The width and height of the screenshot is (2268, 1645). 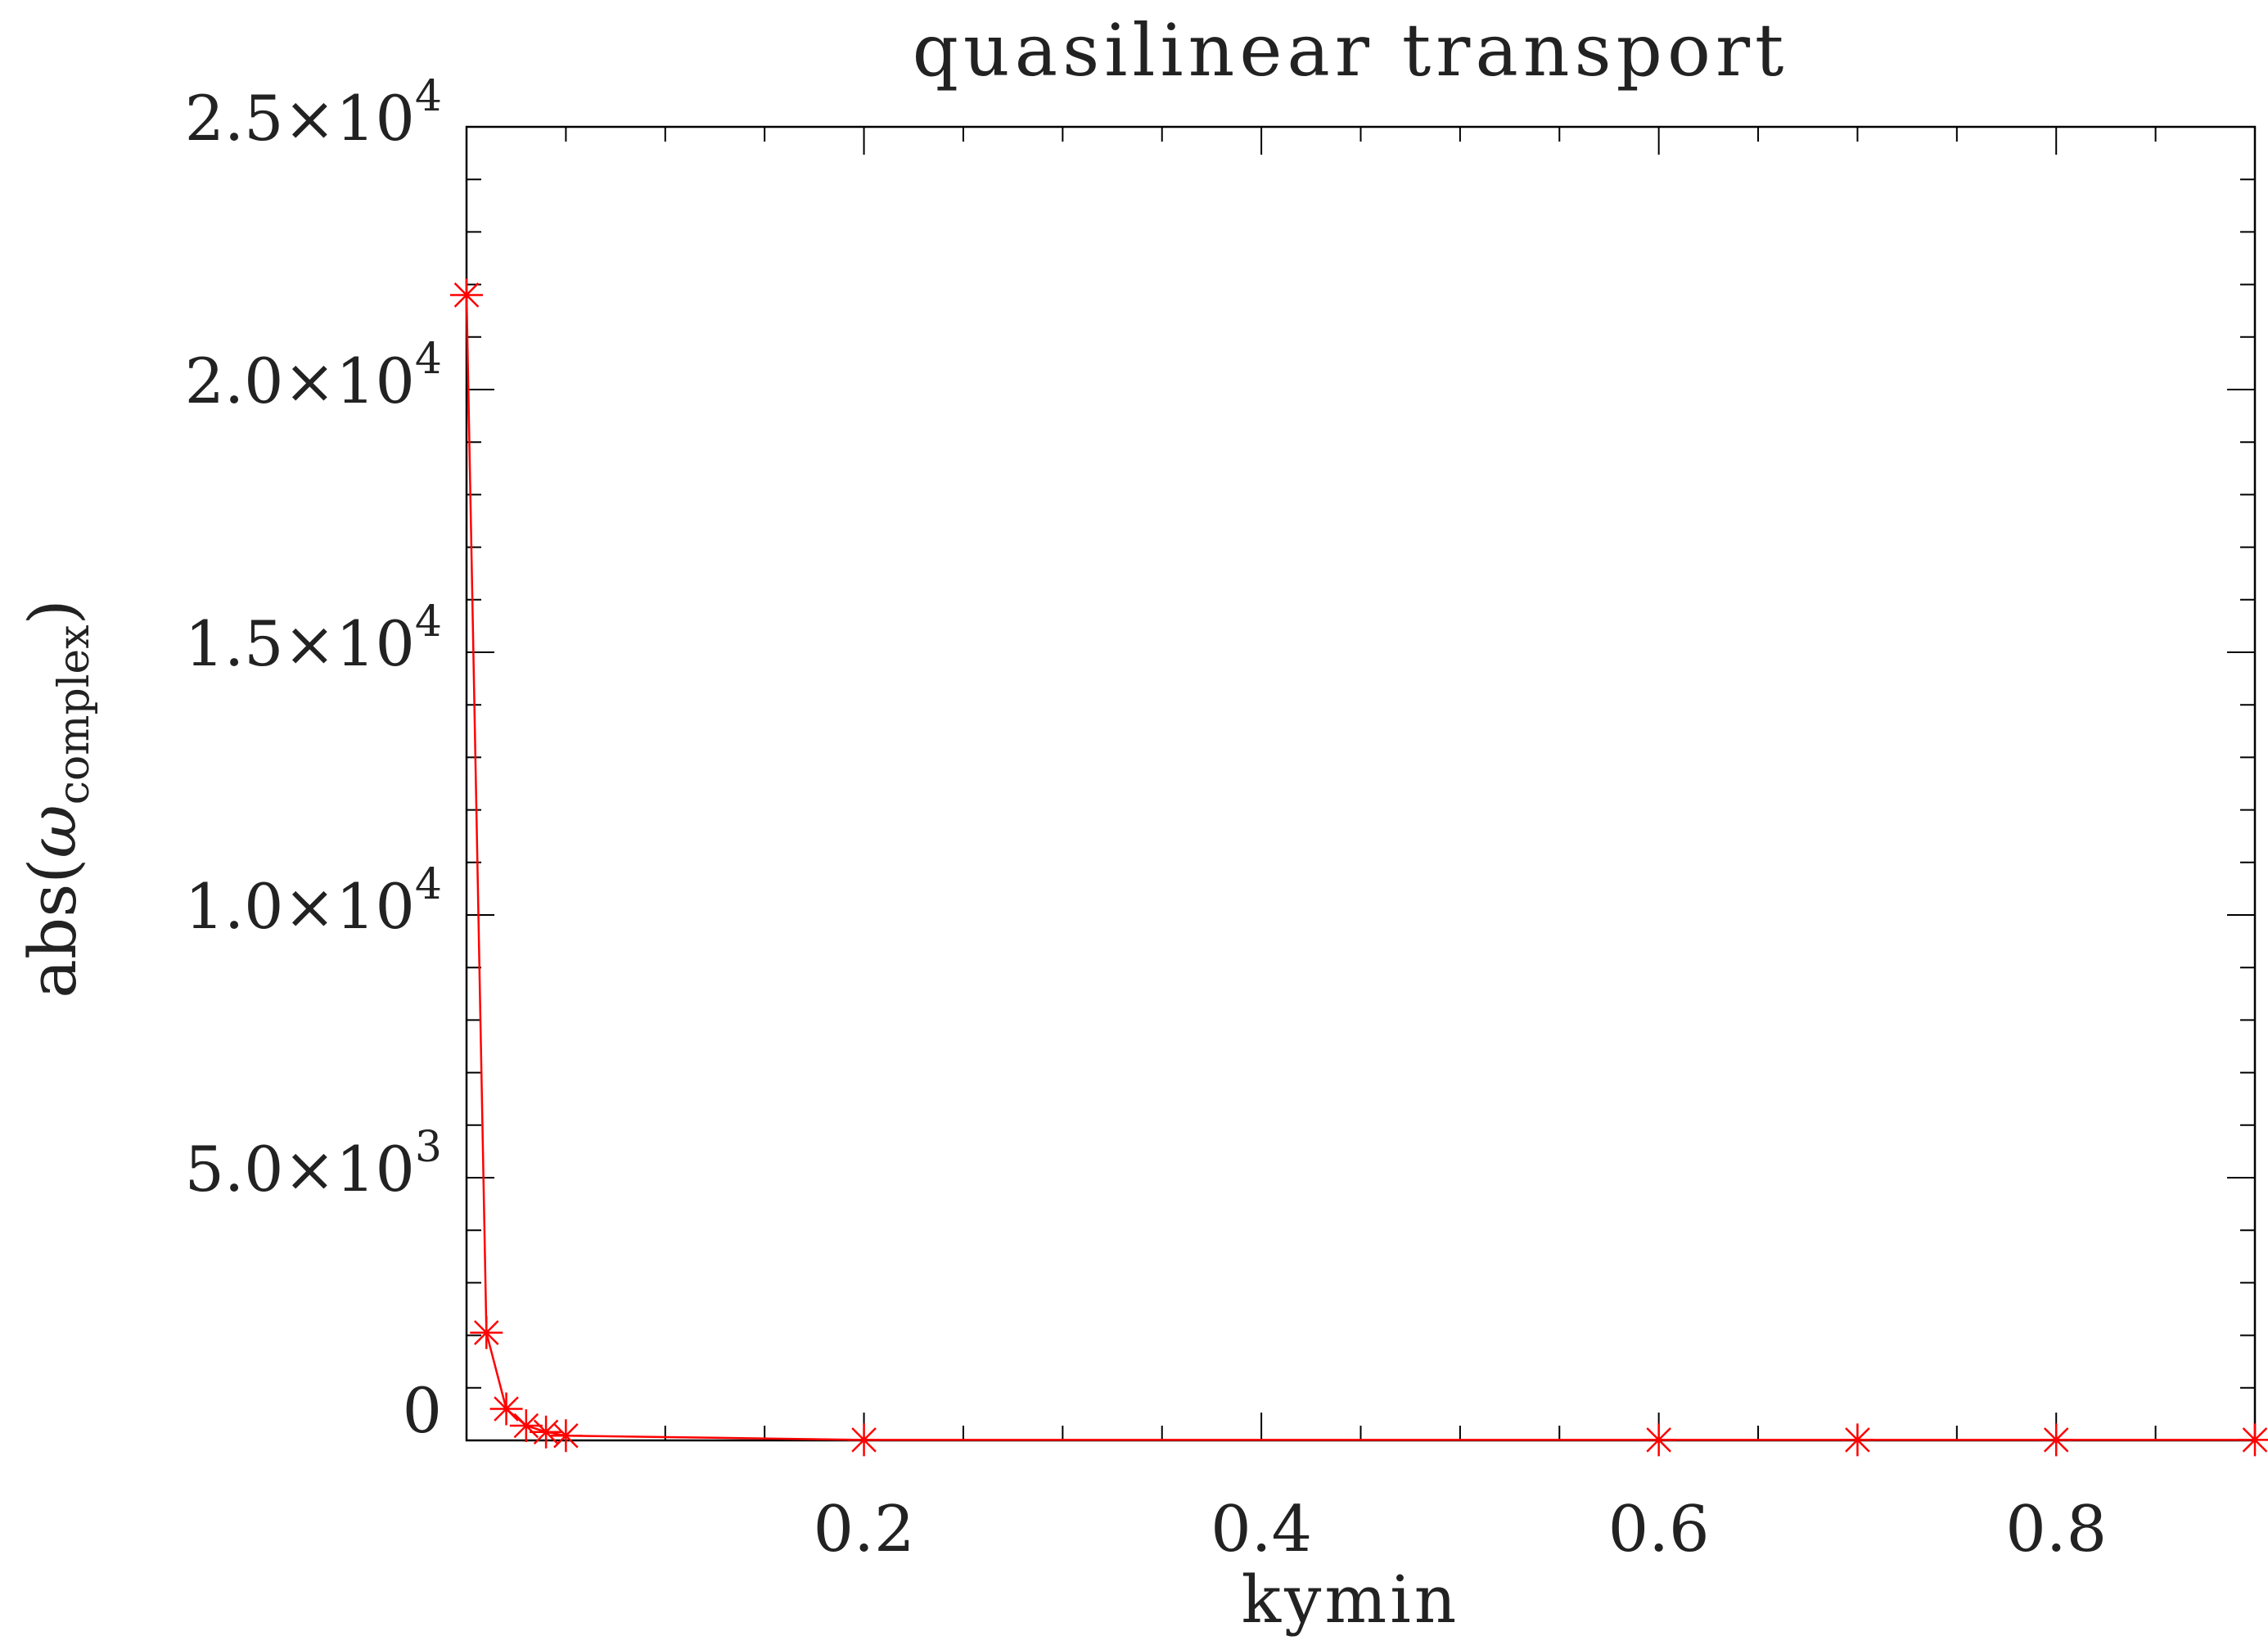 What do you see at coordinates (423, 1410) in the screenshot?
I see `y-tick-label: 0` at bounding box center [423, 1410].